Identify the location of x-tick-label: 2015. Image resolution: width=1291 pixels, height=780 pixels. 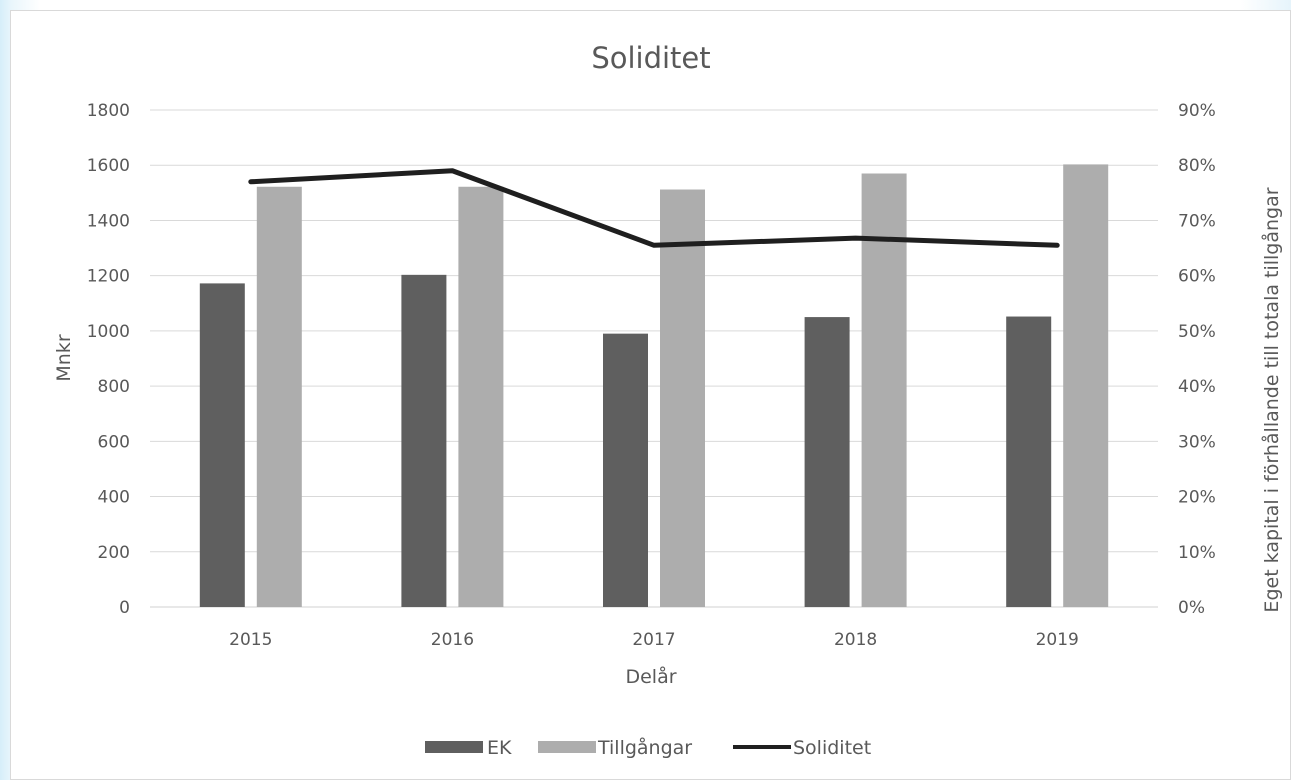
(250, 640).